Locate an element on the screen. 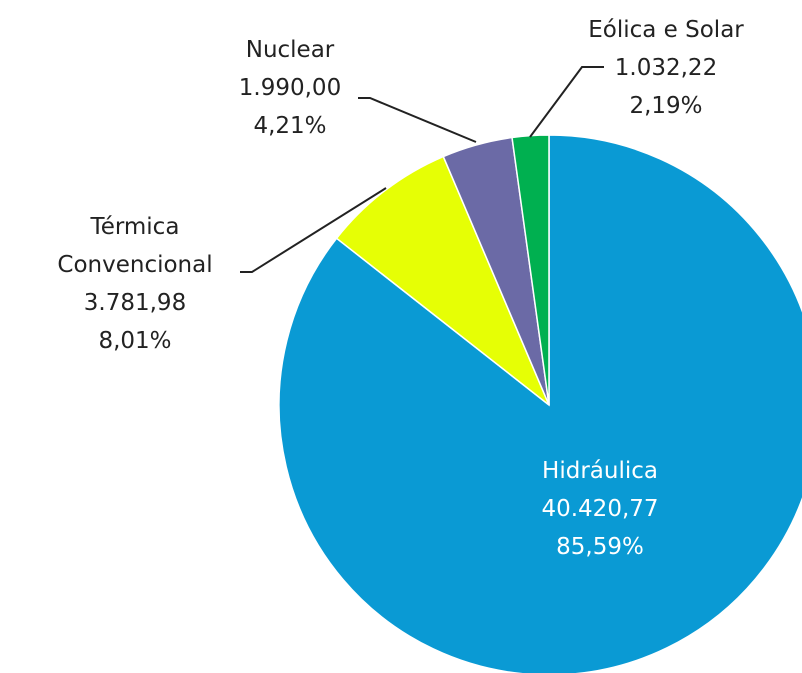 The width and height of the screenshot is (802, 673). percent-label: 85,59% is located at coordinates (600, 547).